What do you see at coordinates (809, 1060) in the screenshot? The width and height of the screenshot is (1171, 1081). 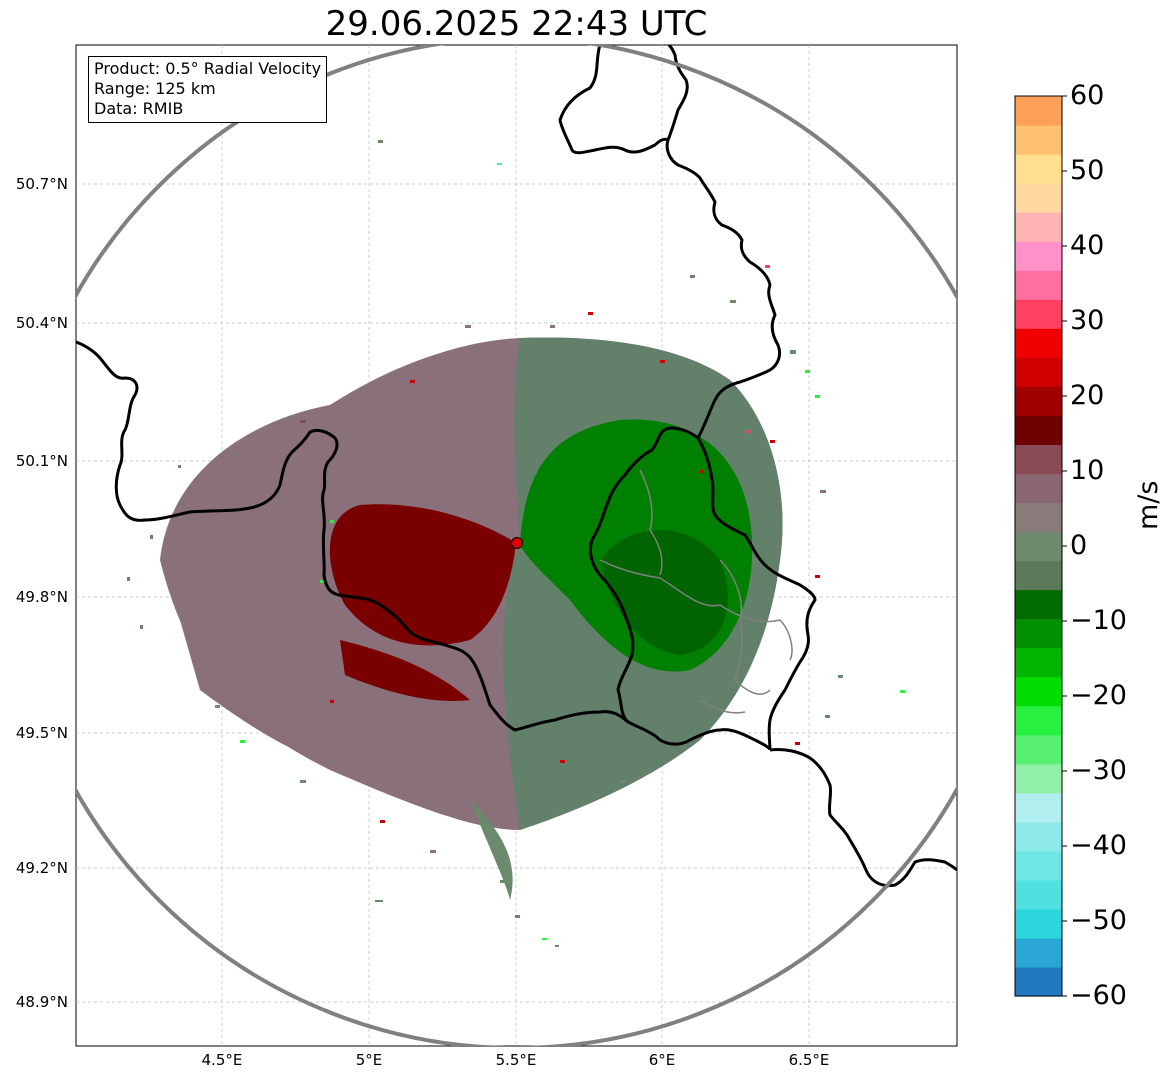 I see `lon-tick-label: 6.5°E` at bounding box center [809, 1060].